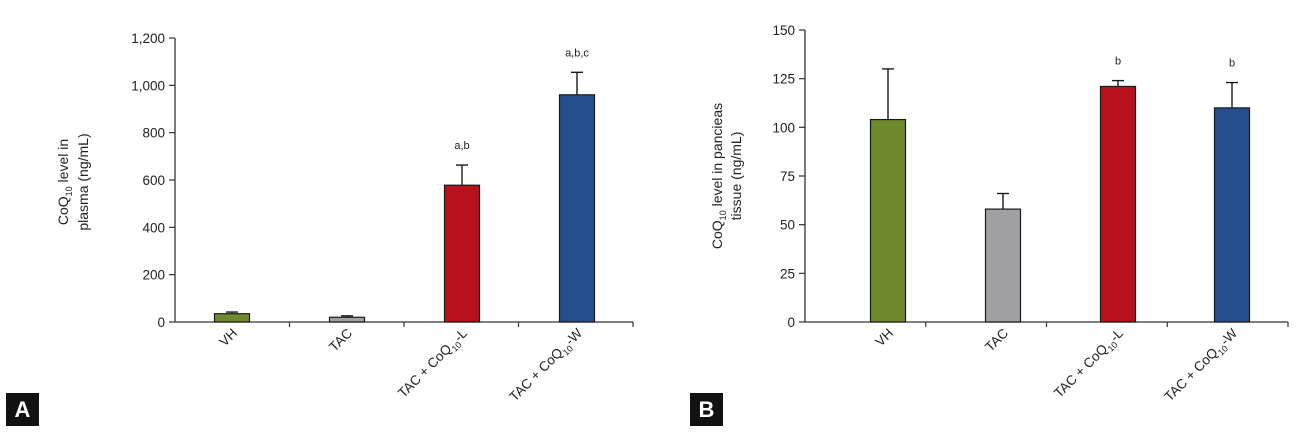 Image resolution: width=1308 pixels, height=441 pixels. I want to click on y-tick-label: 25, so click(787, 273).